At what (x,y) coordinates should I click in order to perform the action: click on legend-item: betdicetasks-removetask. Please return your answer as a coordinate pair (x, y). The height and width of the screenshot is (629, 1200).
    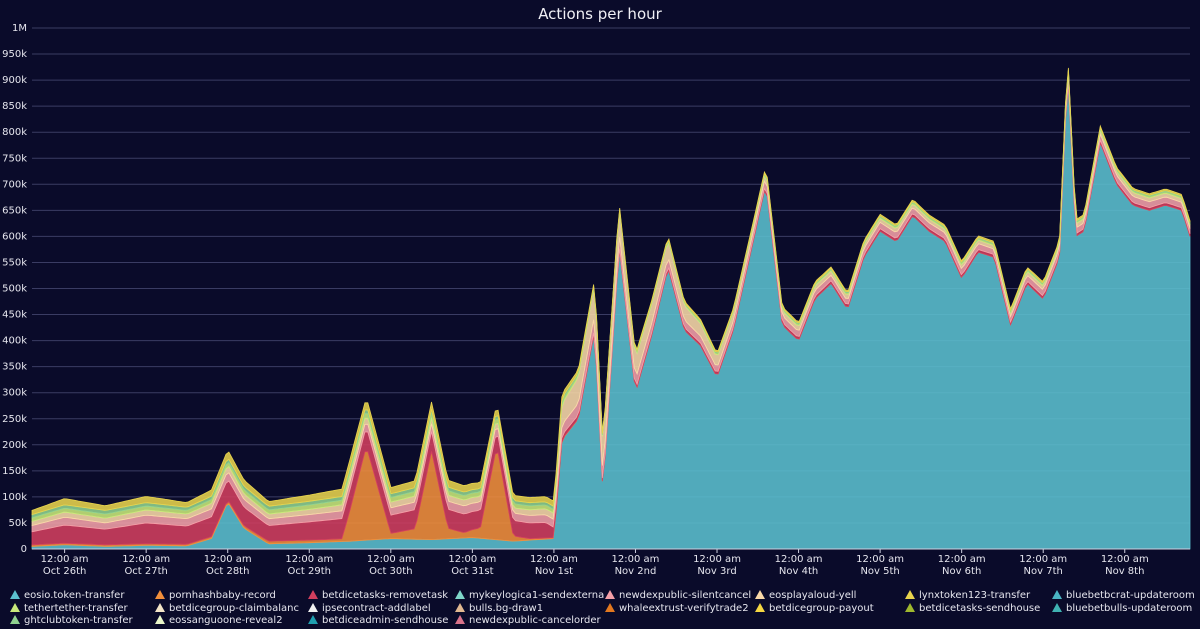
    Looking at the image, I should click on (378, 596).